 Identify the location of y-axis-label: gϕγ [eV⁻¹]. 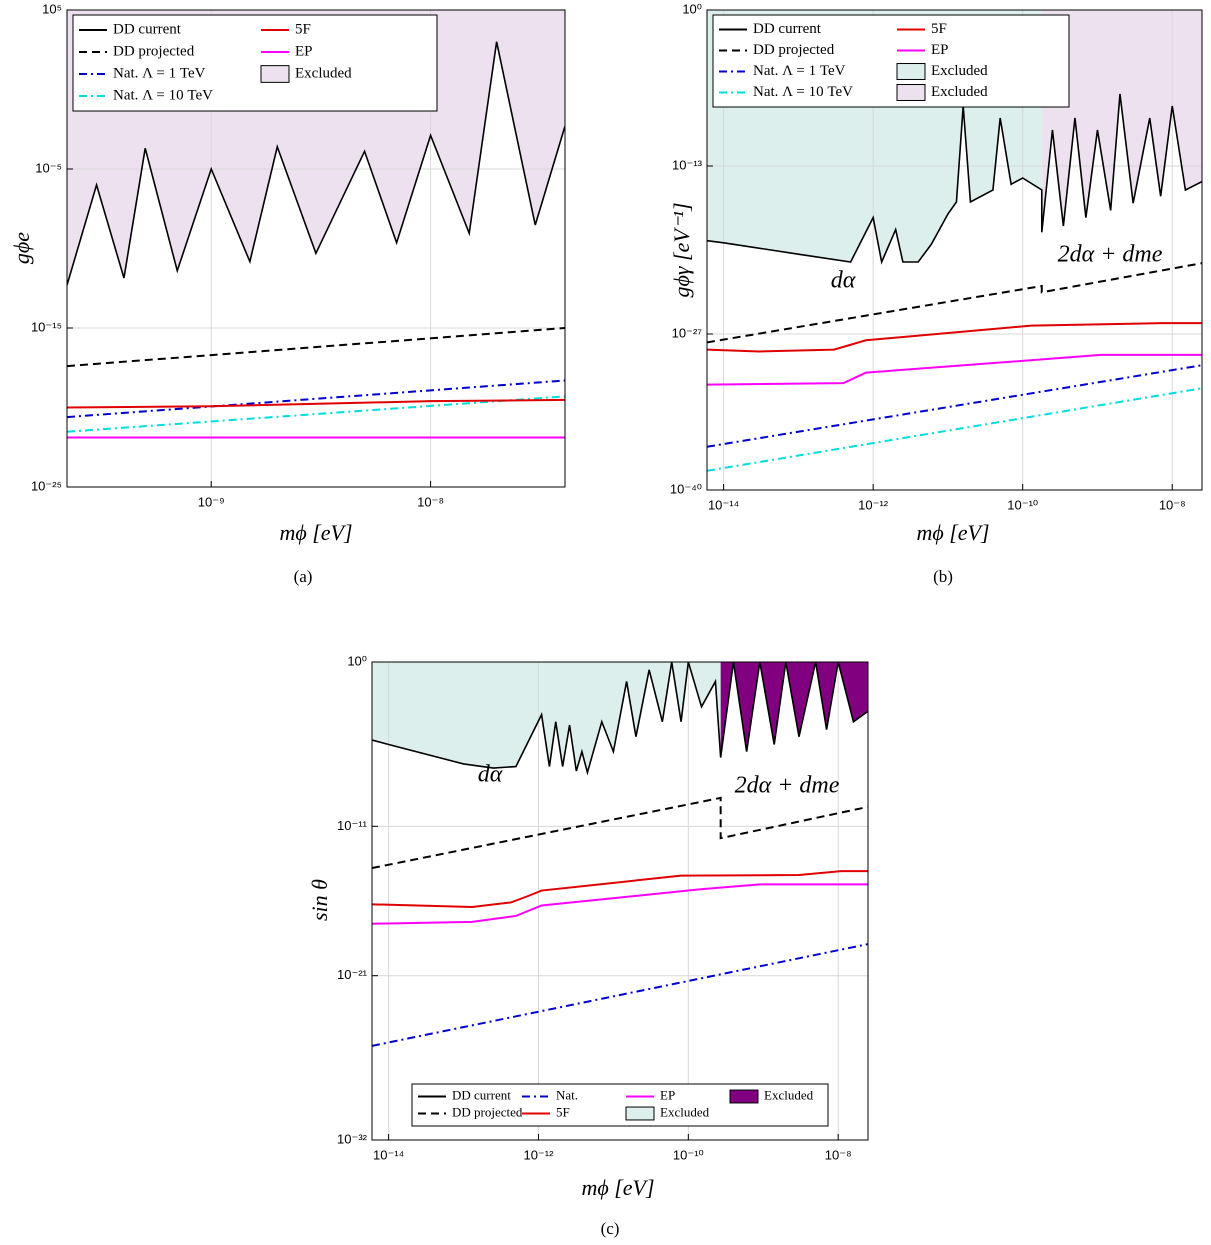
(681, 249).